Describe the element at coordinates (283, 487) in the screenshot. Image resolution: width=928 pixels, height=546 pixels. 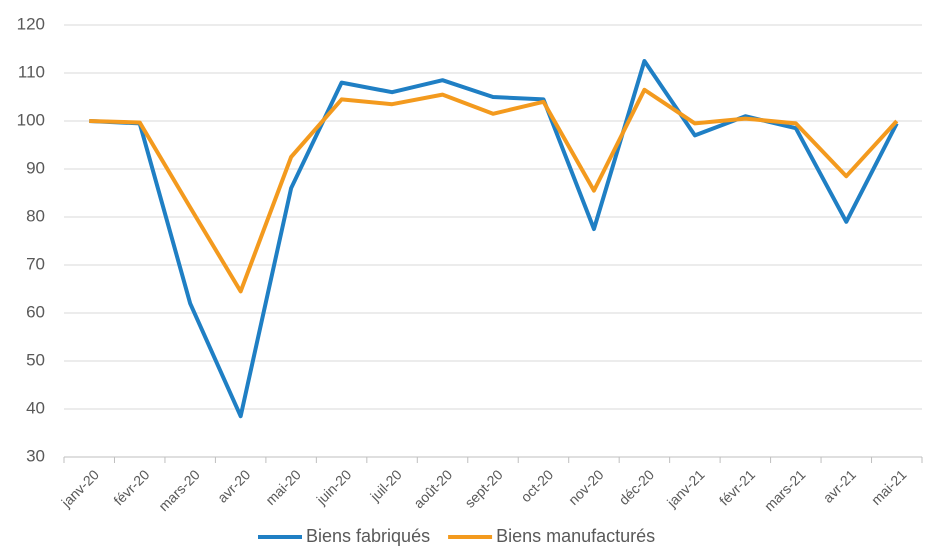
I see `x-tick-label: mai-20` at that location.